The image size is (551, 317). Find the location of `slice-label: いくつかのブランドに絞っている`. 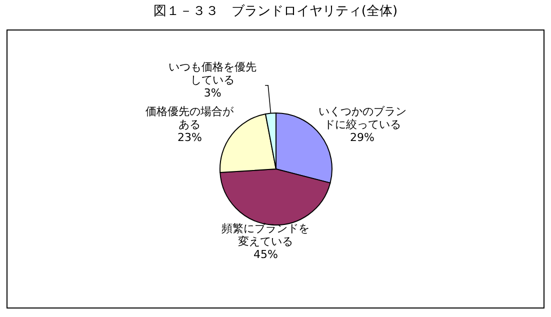

slice-label: いくつかのブランドに絞っている is located at coordinates (362, 117).